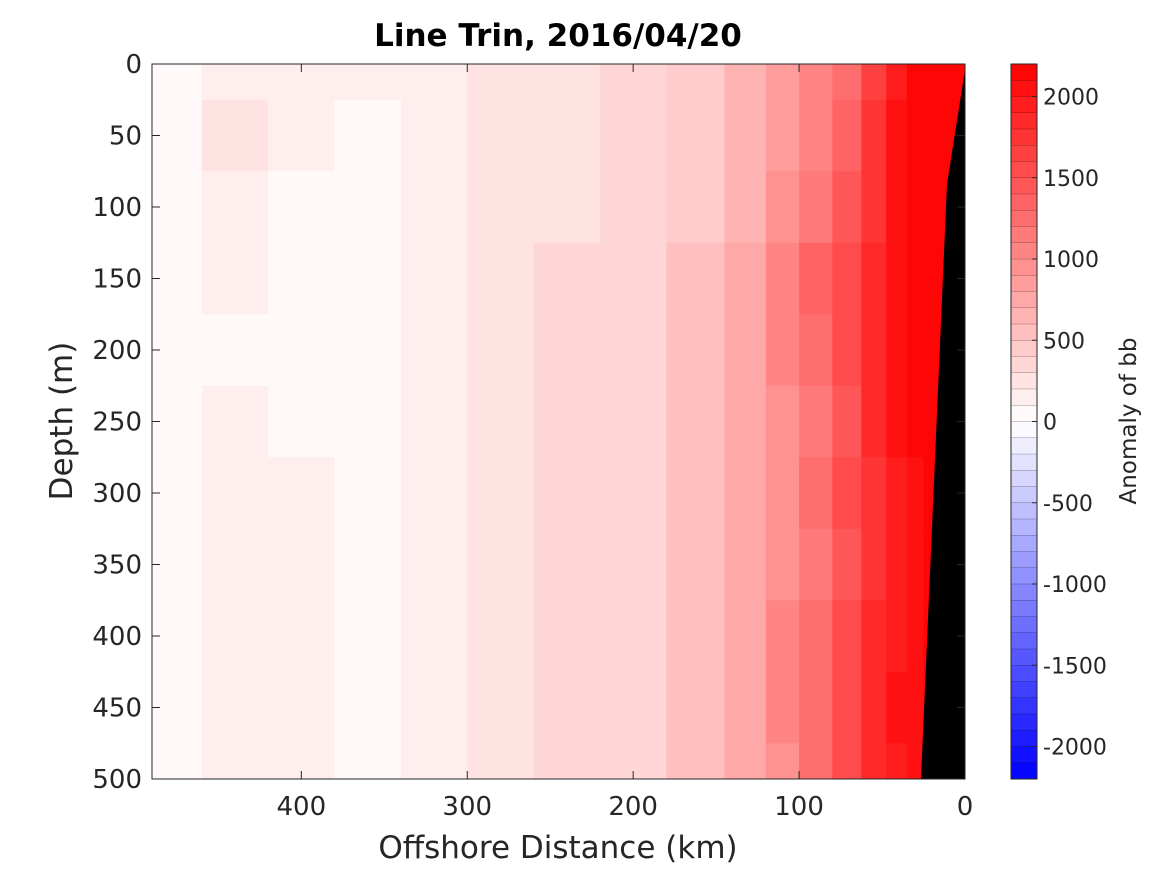 This screenshot has width=1167, height=875. I want to click on colorbar-tick-label: 2000, so click(1071, 98).